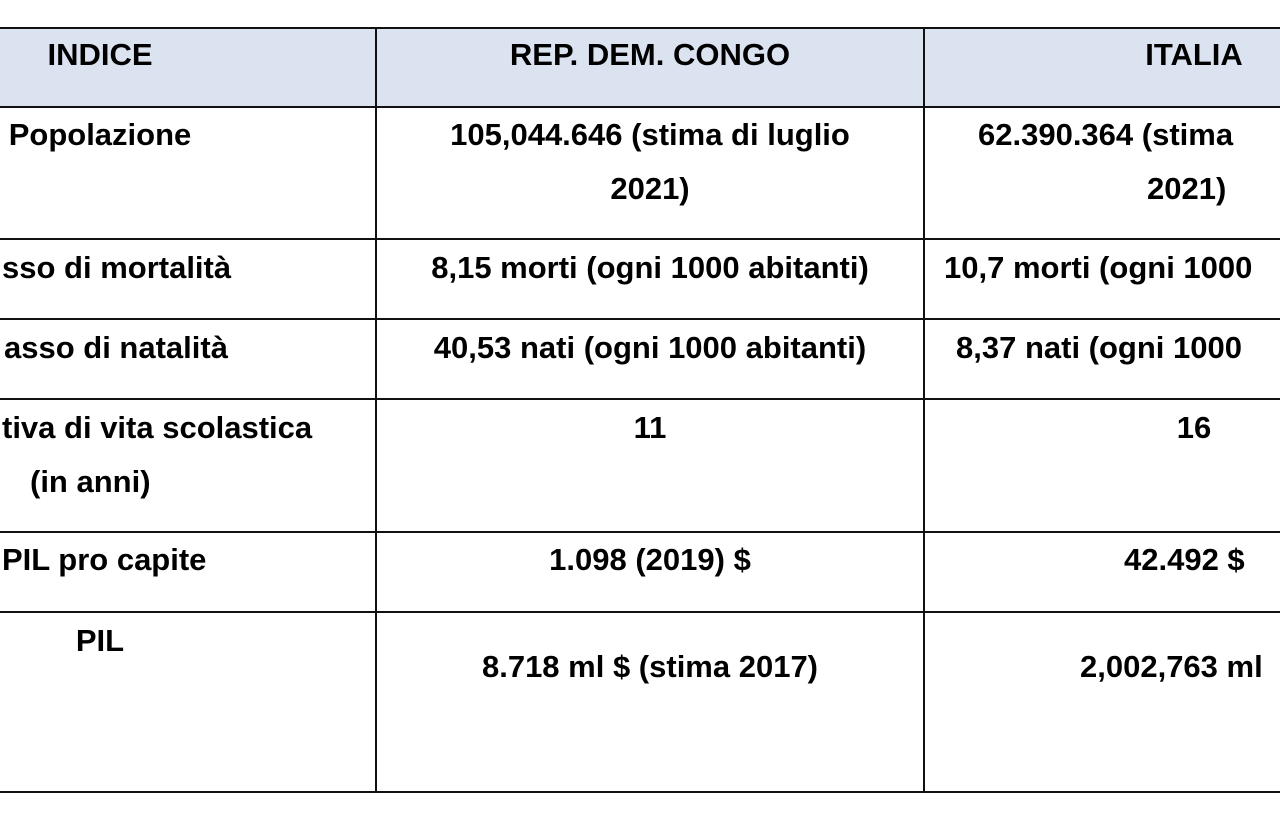 This screenshot has width=1280, height=832. What do you see at coordinates (1171, 666) in the screenshot?
I see `table-cell-italia: 2,002,763 ml` at bounding box center [1171, 666].